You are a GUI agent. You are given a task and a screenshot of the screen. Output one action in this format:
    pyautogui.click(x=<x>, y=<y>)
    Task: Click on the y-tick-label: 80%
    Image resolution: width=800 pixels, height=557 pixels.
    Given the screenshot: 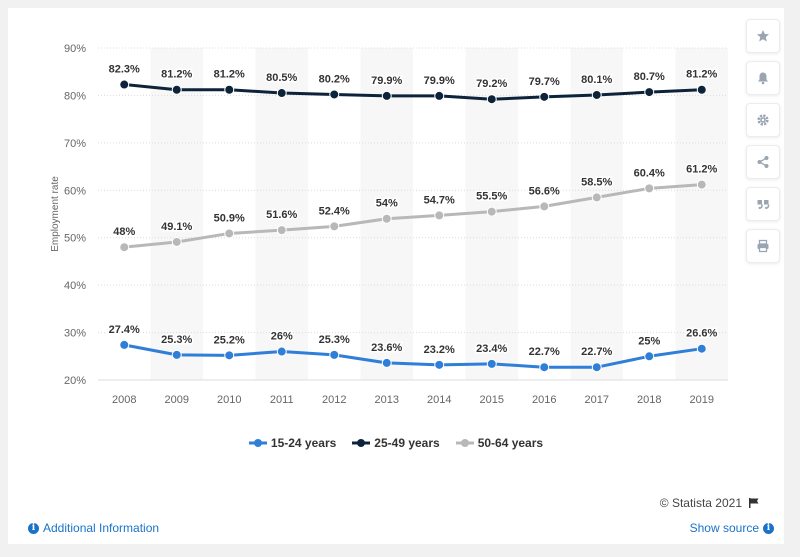 What is the action you would take?
    pyautogui.click(x=75, y=96)
    